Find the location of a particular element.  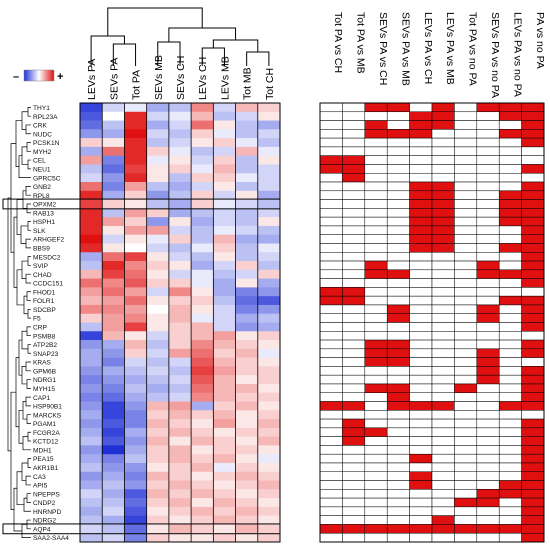

heatmap-row-label: CRK is located at coordinates (40, 126).